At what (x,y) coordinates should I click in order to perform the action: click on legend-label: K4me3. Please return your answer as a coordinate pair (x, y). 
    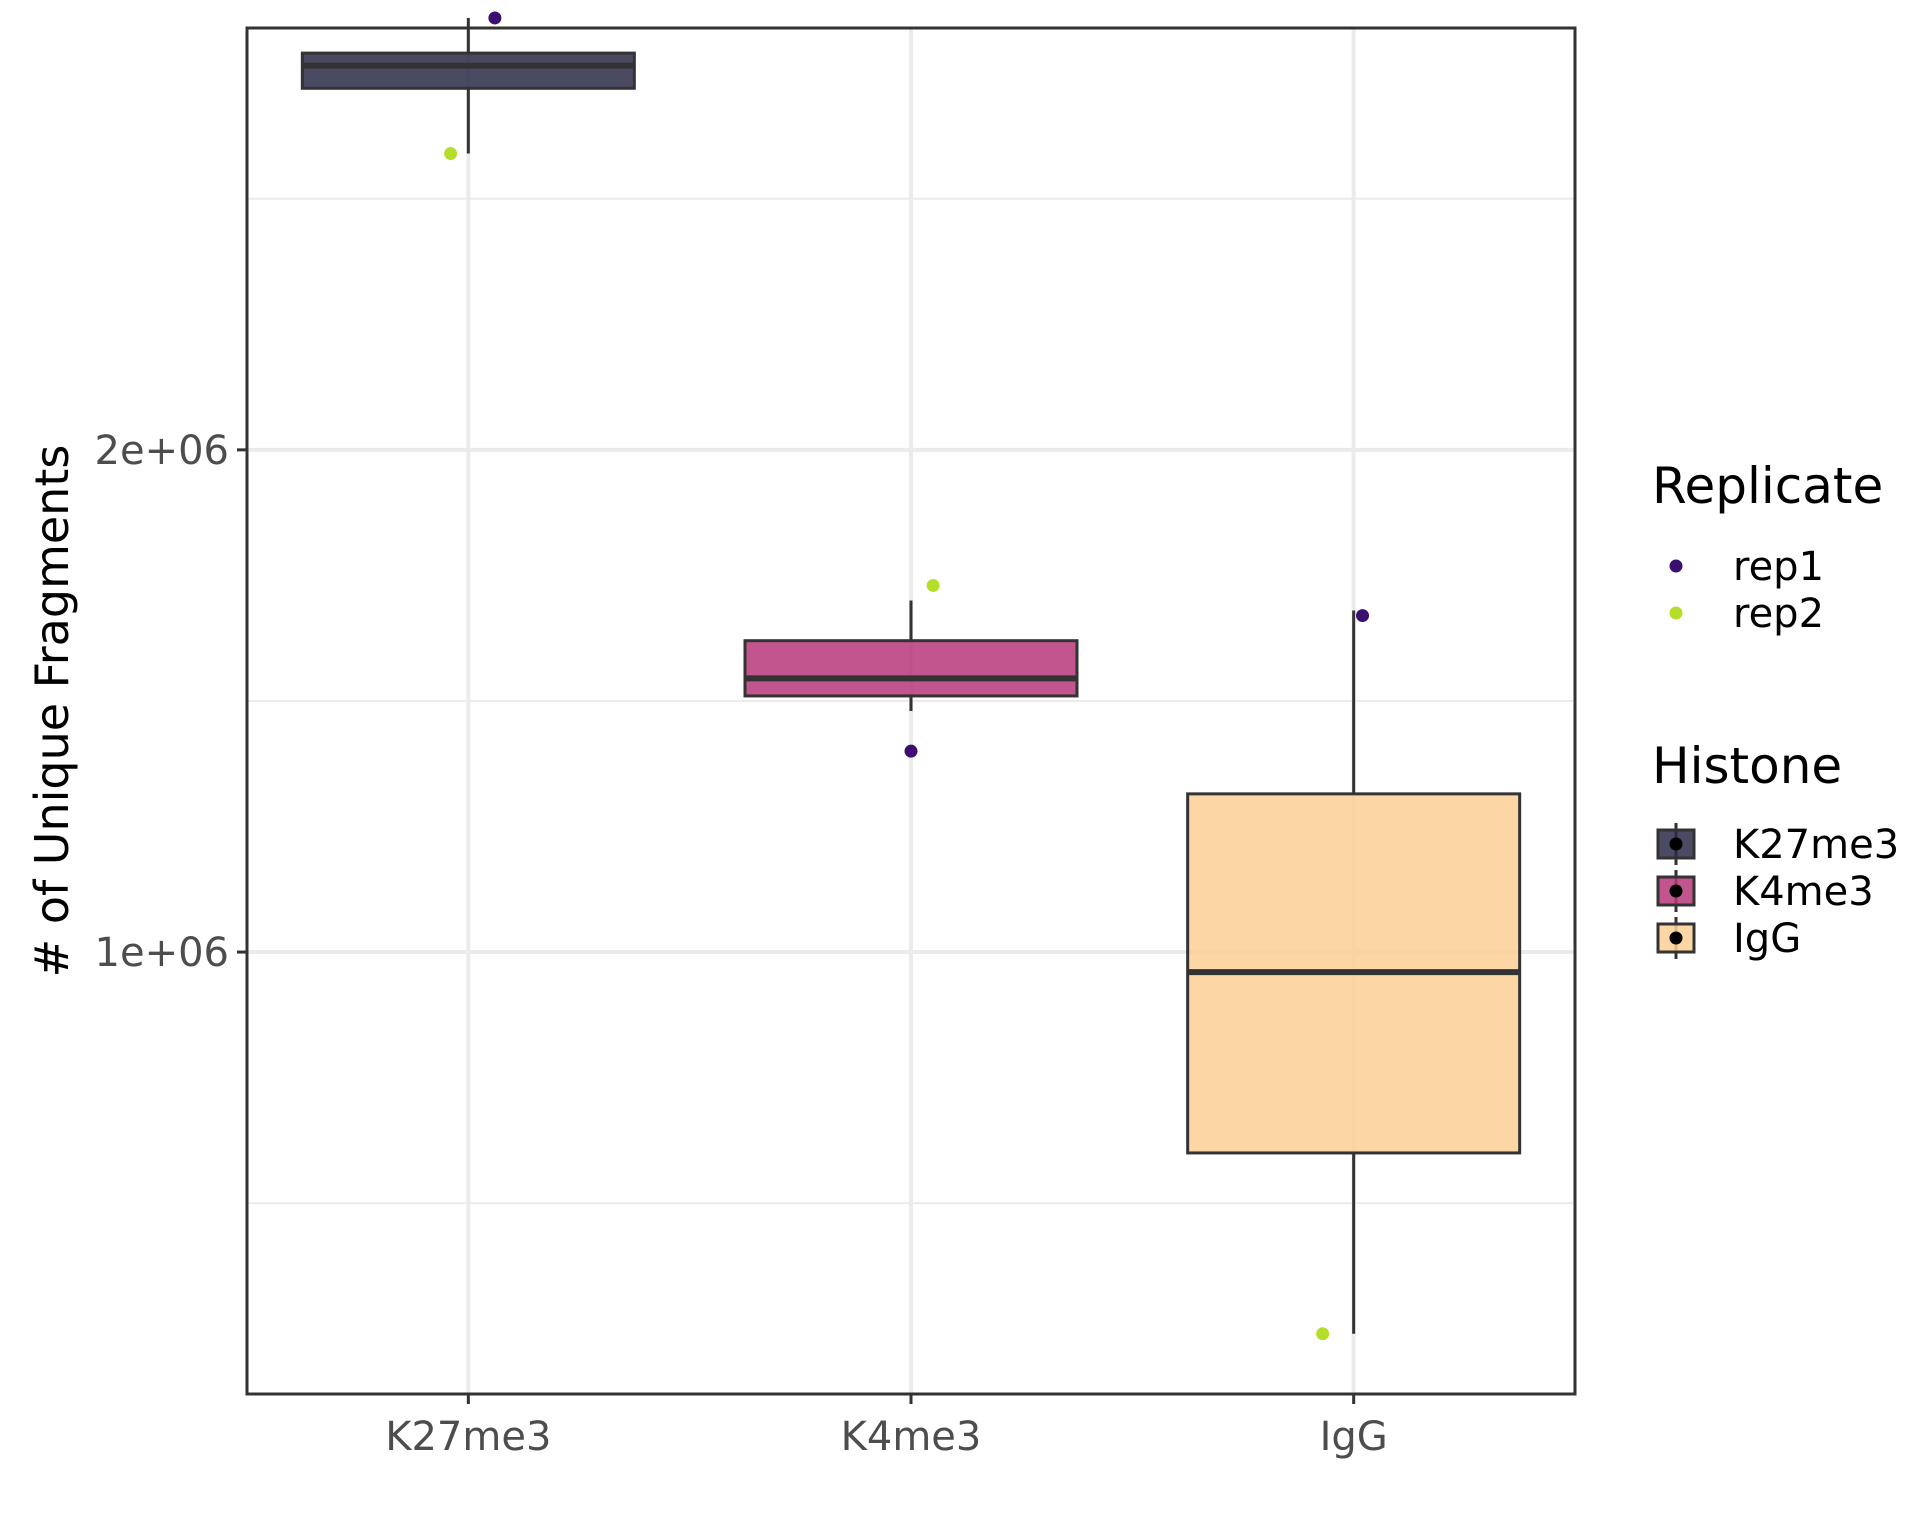
    Looking at the image, I should click on (1803, 892).